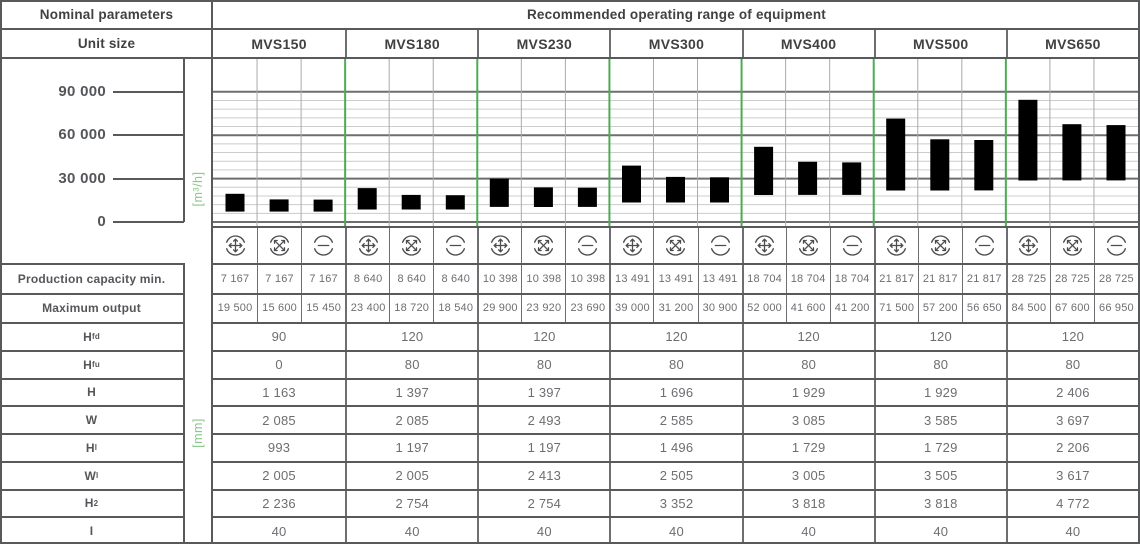  I want to click on maximum-output-value: 41 600, so click(807, 308).